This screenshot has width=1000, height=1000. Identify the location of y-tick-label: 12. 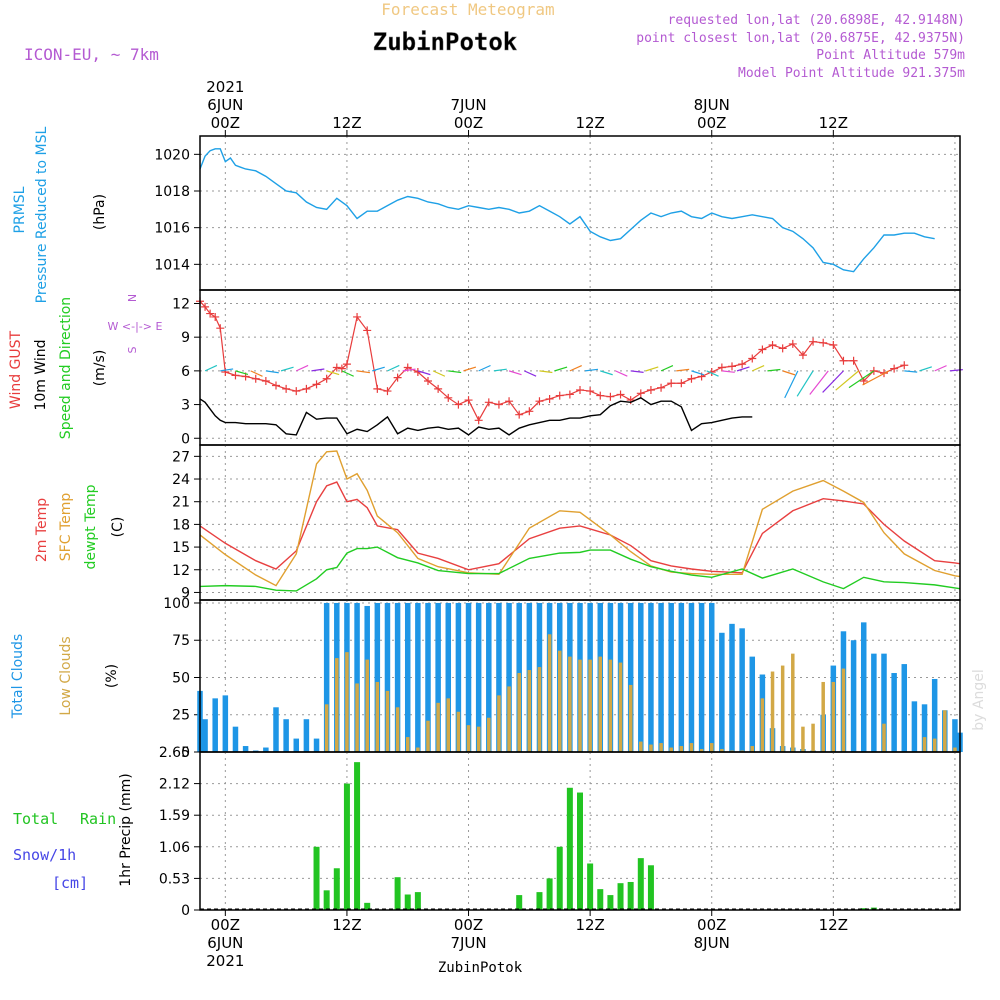
(181, 571).